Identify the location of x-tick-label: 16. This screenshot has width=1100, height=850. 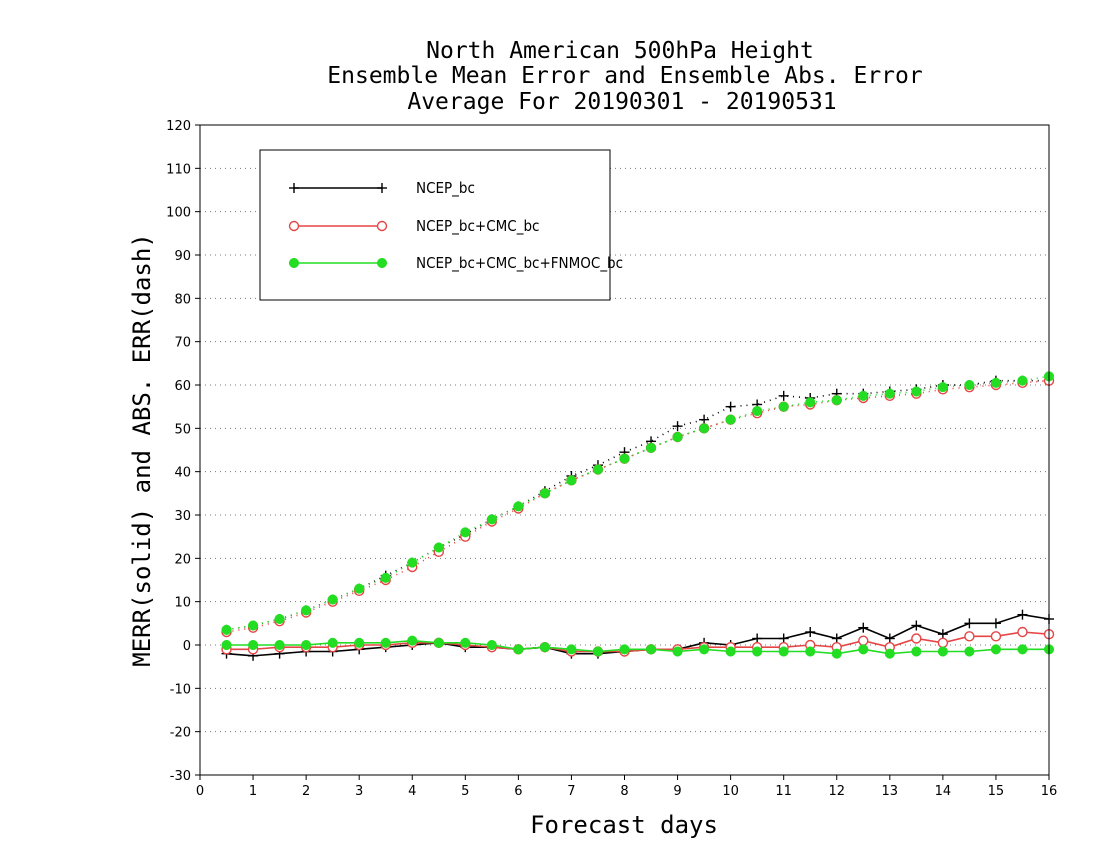
(1049, 791).